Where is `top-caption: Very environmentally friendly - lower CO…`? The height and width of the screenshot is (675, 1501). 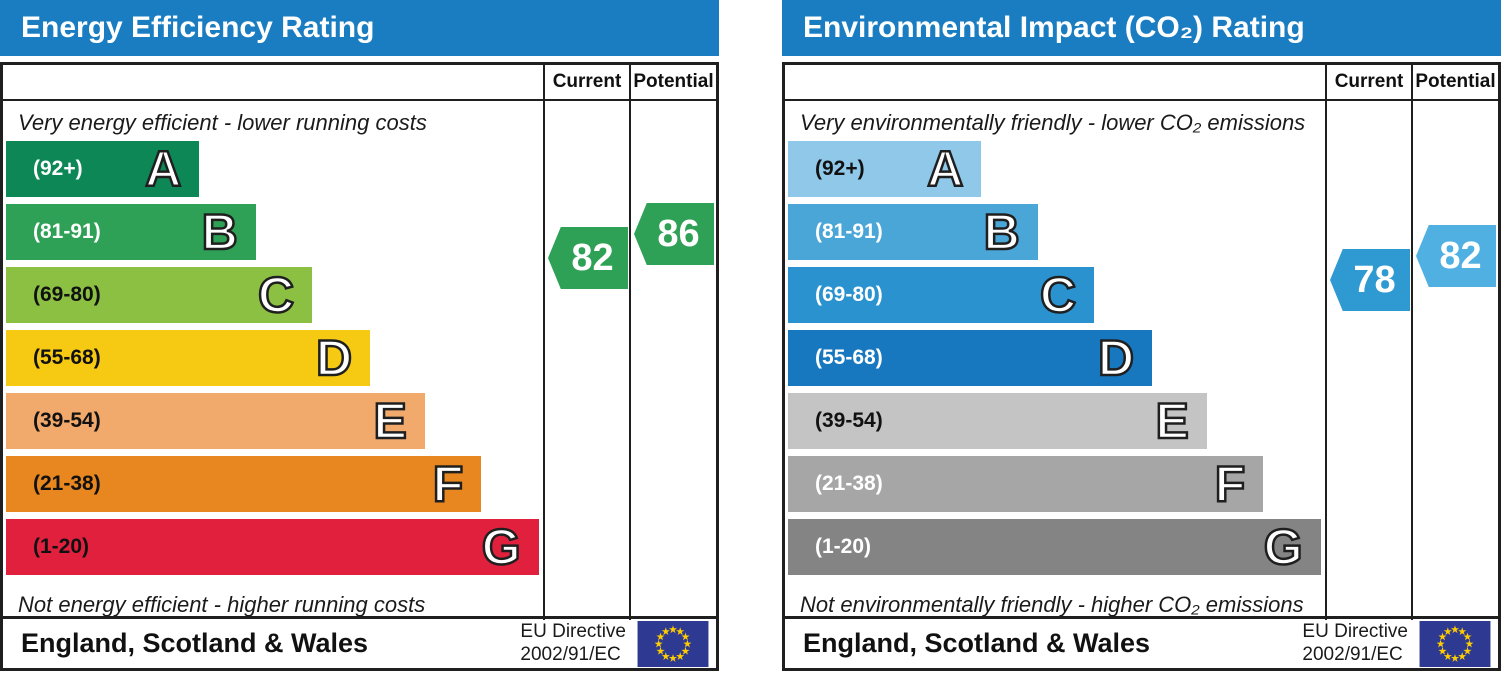 top-caption: Very environmentally friendly - lower CO… is located at coordinates (1053, 122).